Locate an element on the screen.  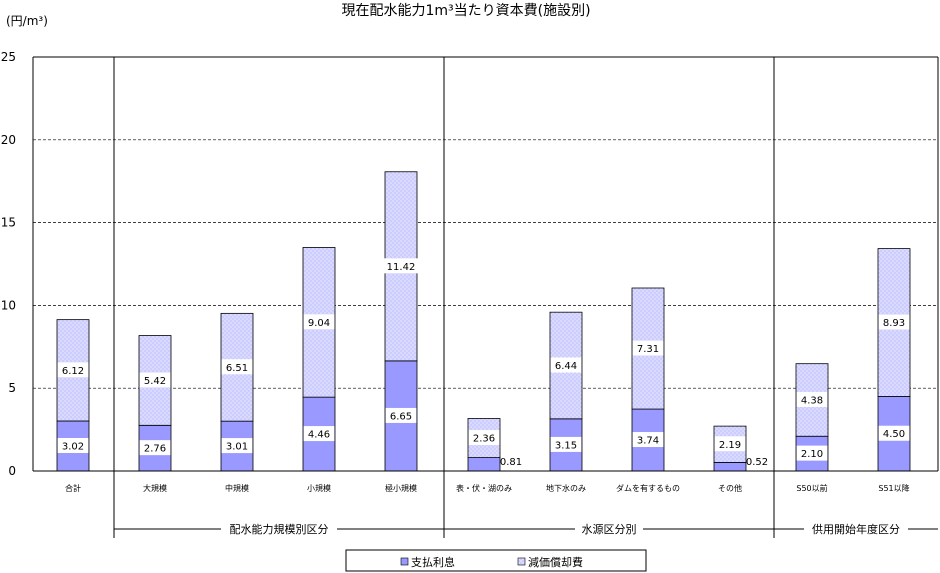
legend-label-depreciation: 減価償却費 is located at coordinates (555, 562).